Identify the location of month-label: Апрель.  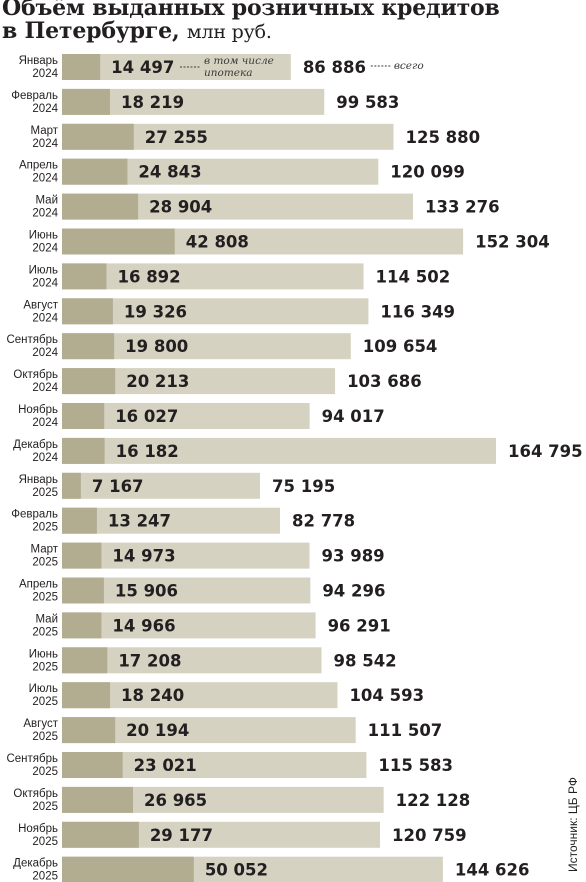
(38, 585).